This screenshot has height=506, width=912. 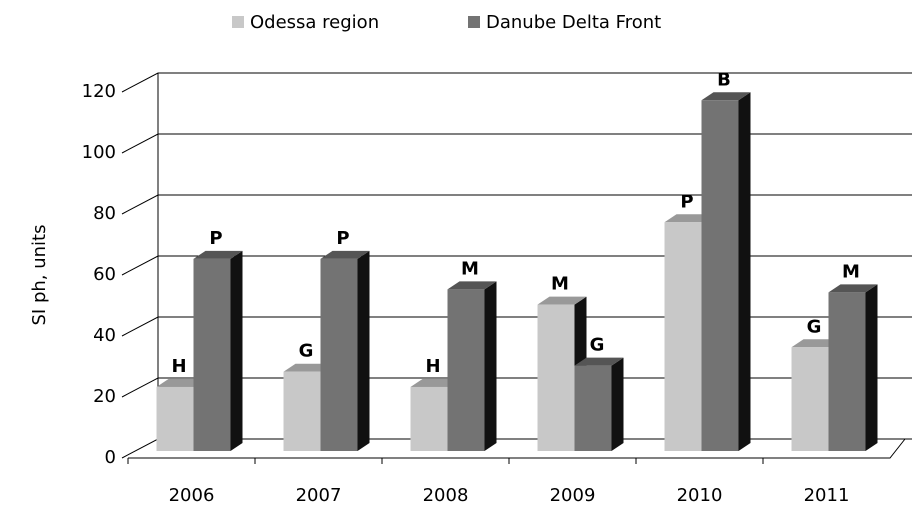 What do you see at coordinates (700, 495) in the screenshot?
I see `x-tick-label: 2010` at bounding box center [700, 495].